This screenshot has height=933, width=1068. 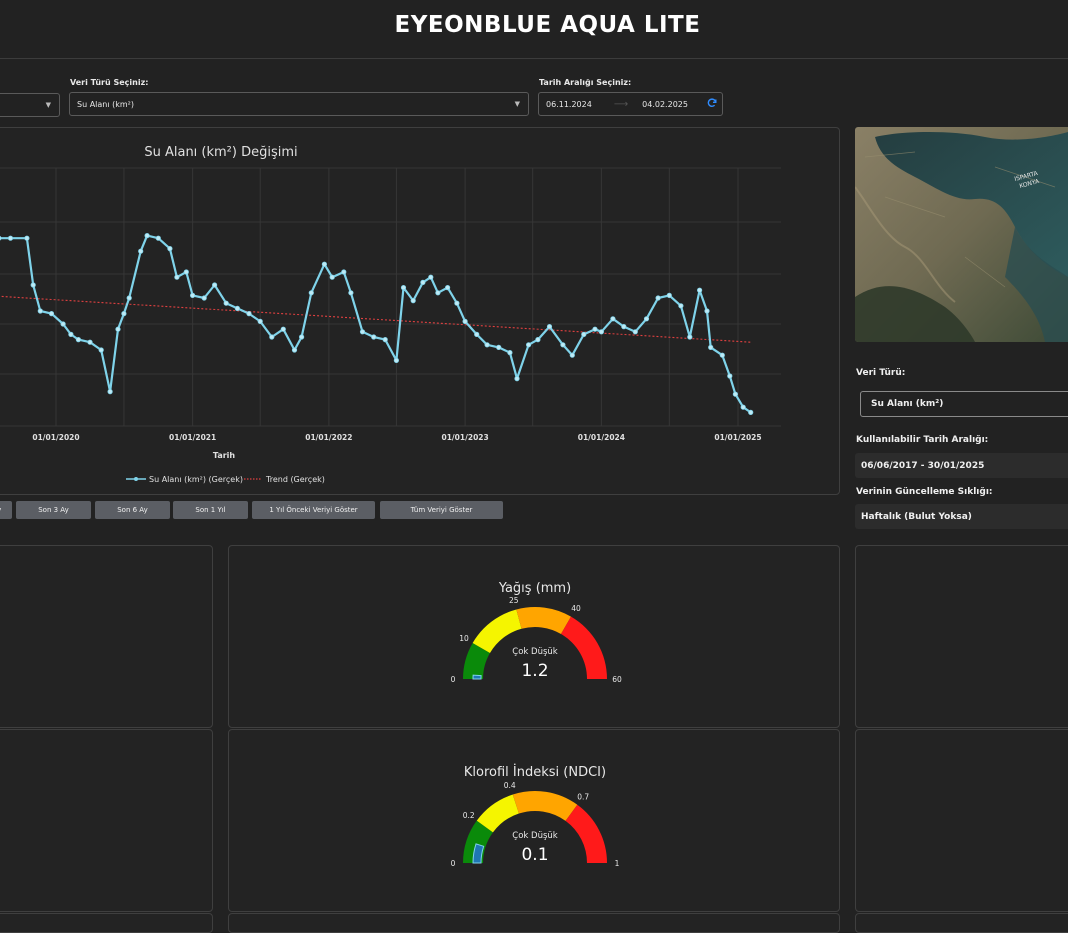 What do you see at coordinates (210, 510) in the screenshot?
I see `range-button-3: Son 1 Yıl` at bounding box center [210, 510].